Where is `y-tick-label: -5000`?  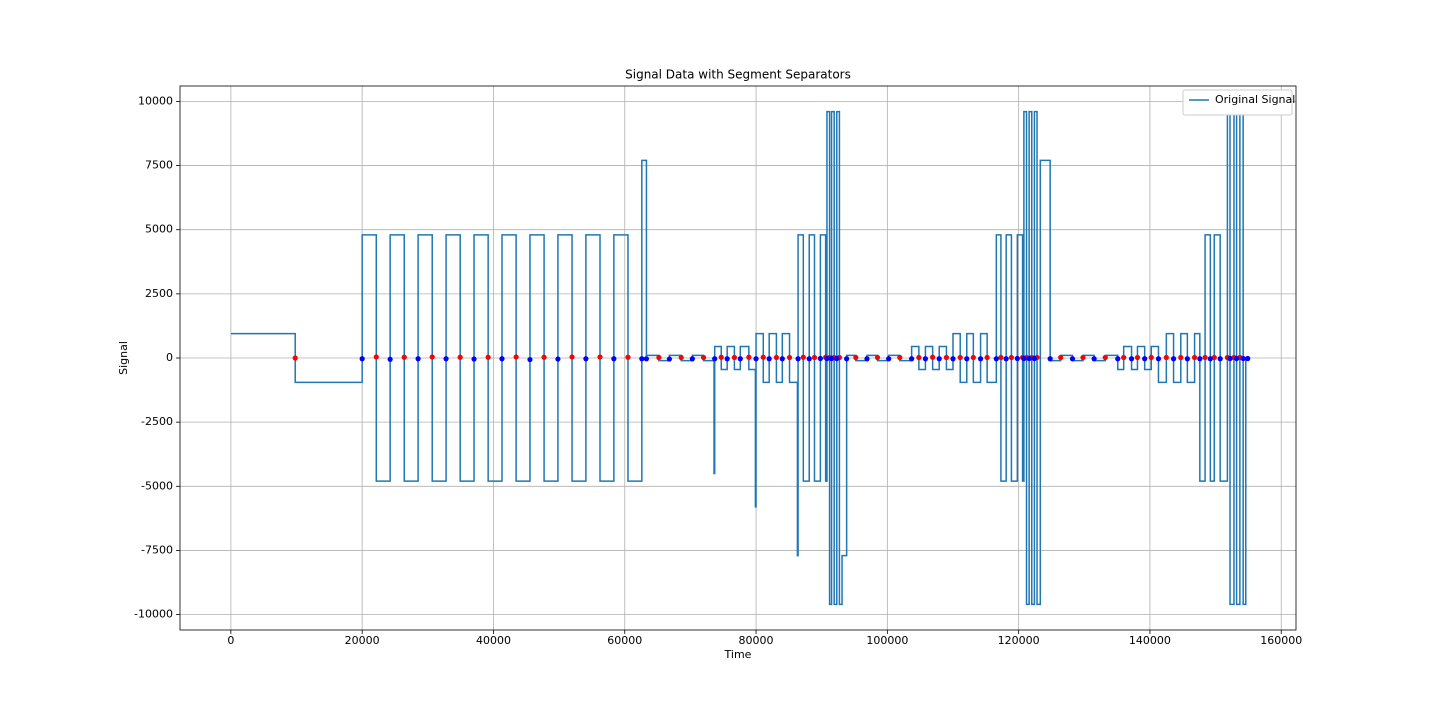
y-tick-label: -5000 is located at coordinates (157, 485).